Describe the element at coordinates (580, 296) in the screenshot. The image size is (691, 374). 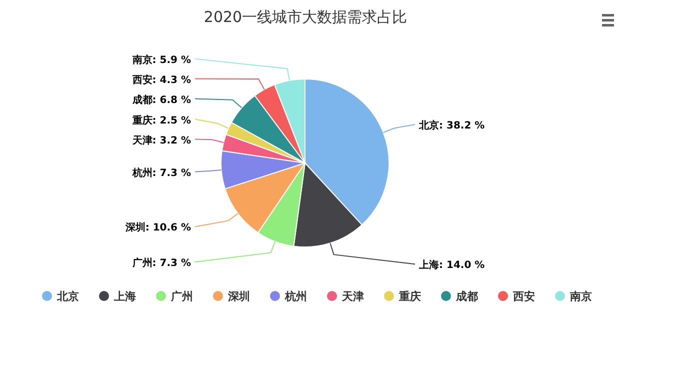
I see `legend-label: 南京` at that location.